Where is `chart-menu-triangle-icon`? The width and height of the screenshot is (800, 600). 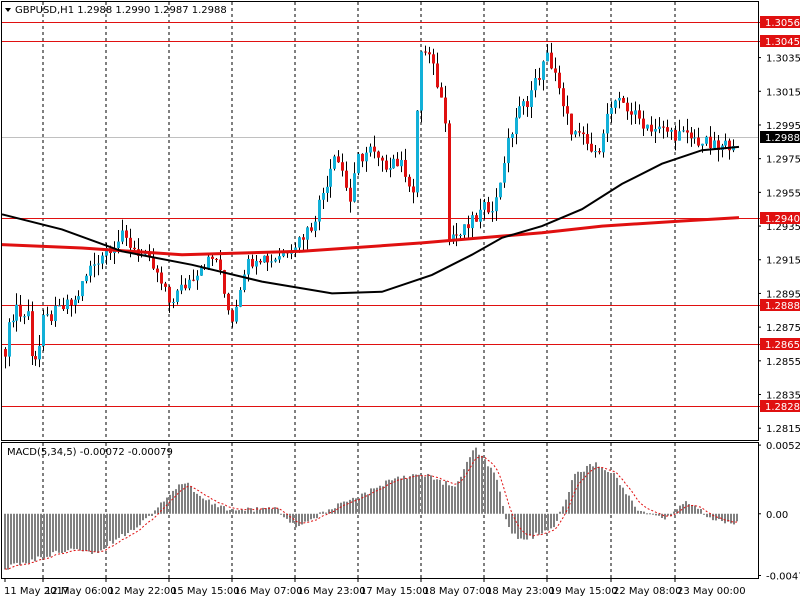
chart-menu-triangle-icon is located at coordinates (8, 10).